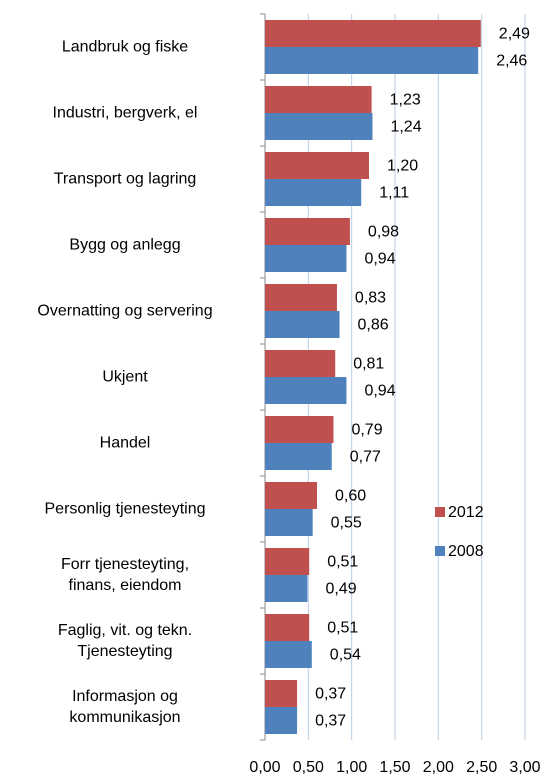 The height and width of the screenshot is (777, 547). What do you see at coordinates (466, 512) in the screenshot?
I see `legend-label: 2012` at bounding box center [466, 512].